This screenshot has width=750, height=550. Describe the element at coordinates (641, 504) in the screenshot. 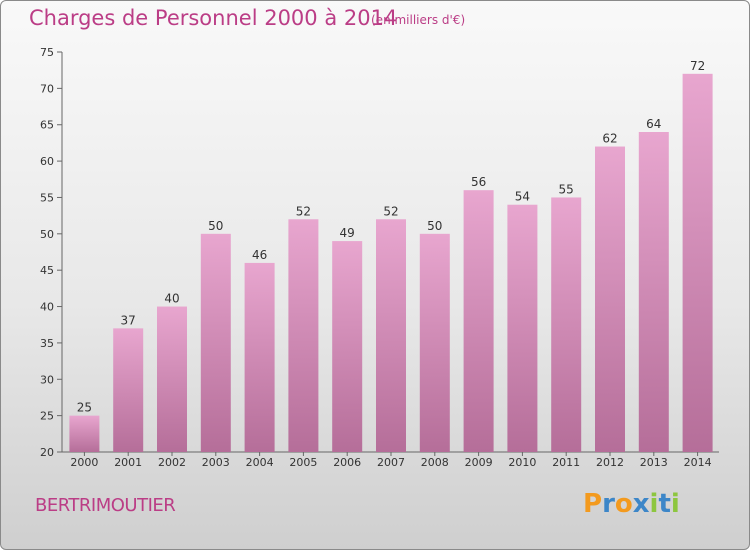

I see `logo-letter: x` at that location.